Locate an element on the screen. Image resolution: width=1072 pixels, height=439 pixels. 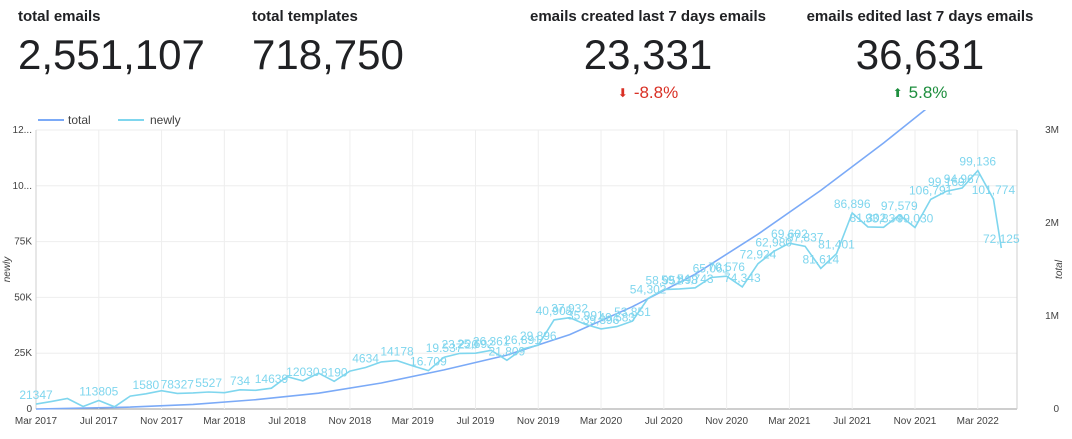
data-label: 99,136 is located at coordinates (977, 162).